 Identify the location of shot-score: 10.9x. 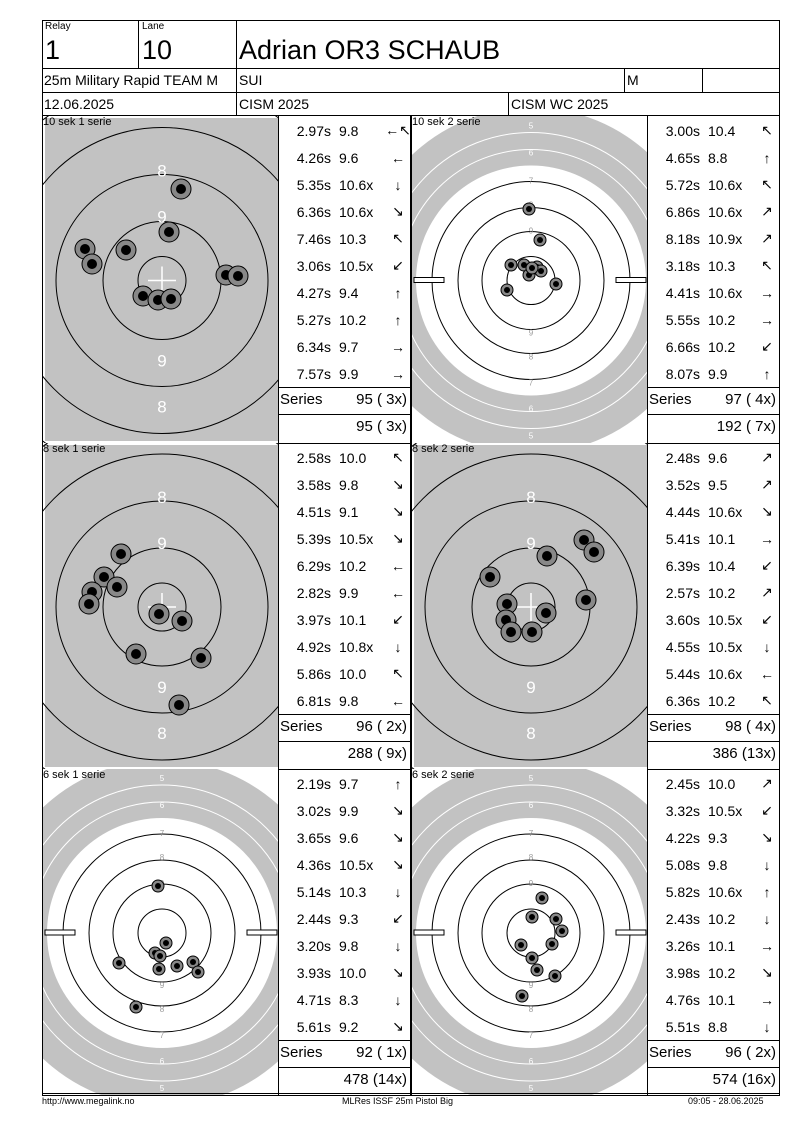
(725, 238).